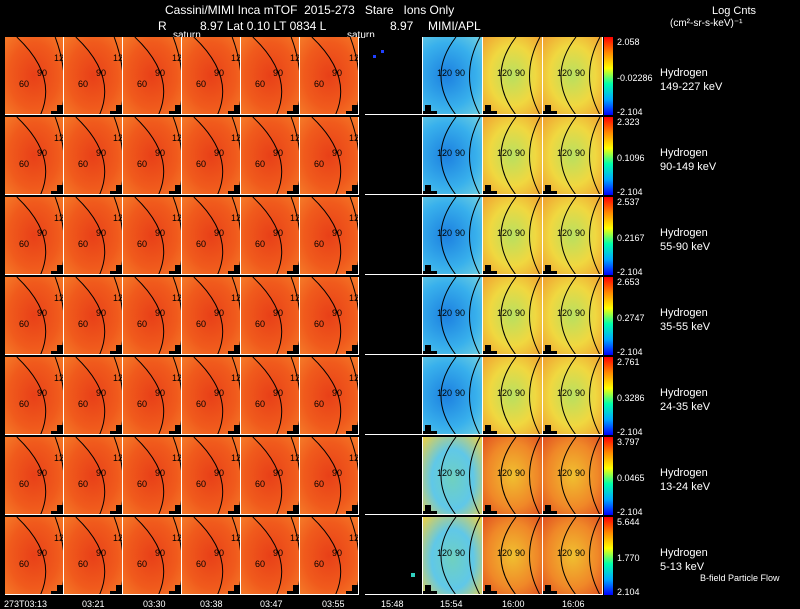 The image size is (800, 609). Describe the element at coordinates (630, 352) in the screenshot. I see `colorbar-min: -2.104` at that location.